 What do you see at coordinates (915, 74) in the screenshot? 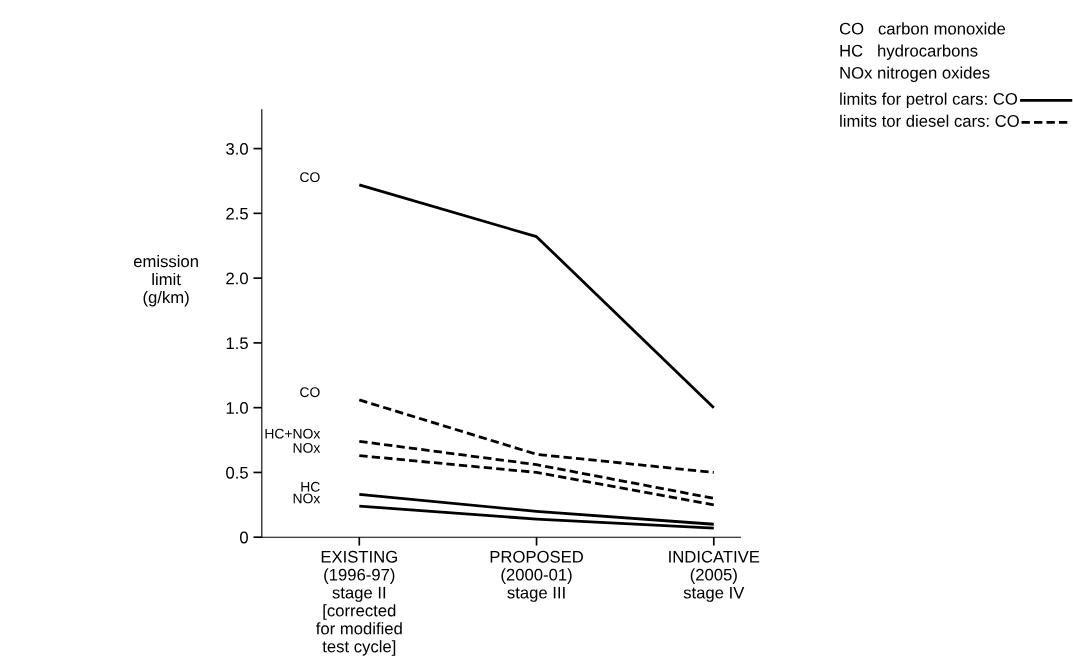
I see `text: NOx nitrogen oxides` at bounding box center [915, 74].